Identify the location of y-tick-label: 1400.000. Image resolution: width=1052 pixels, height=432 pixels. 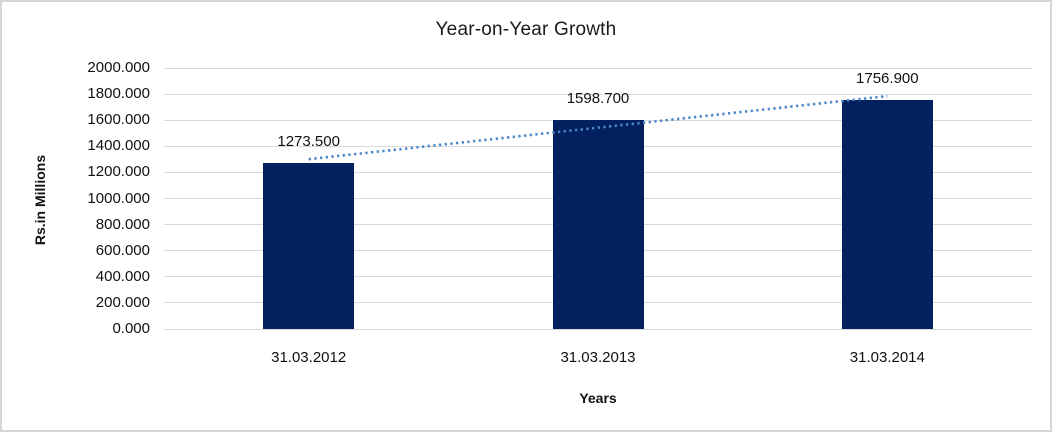
(118, 146).